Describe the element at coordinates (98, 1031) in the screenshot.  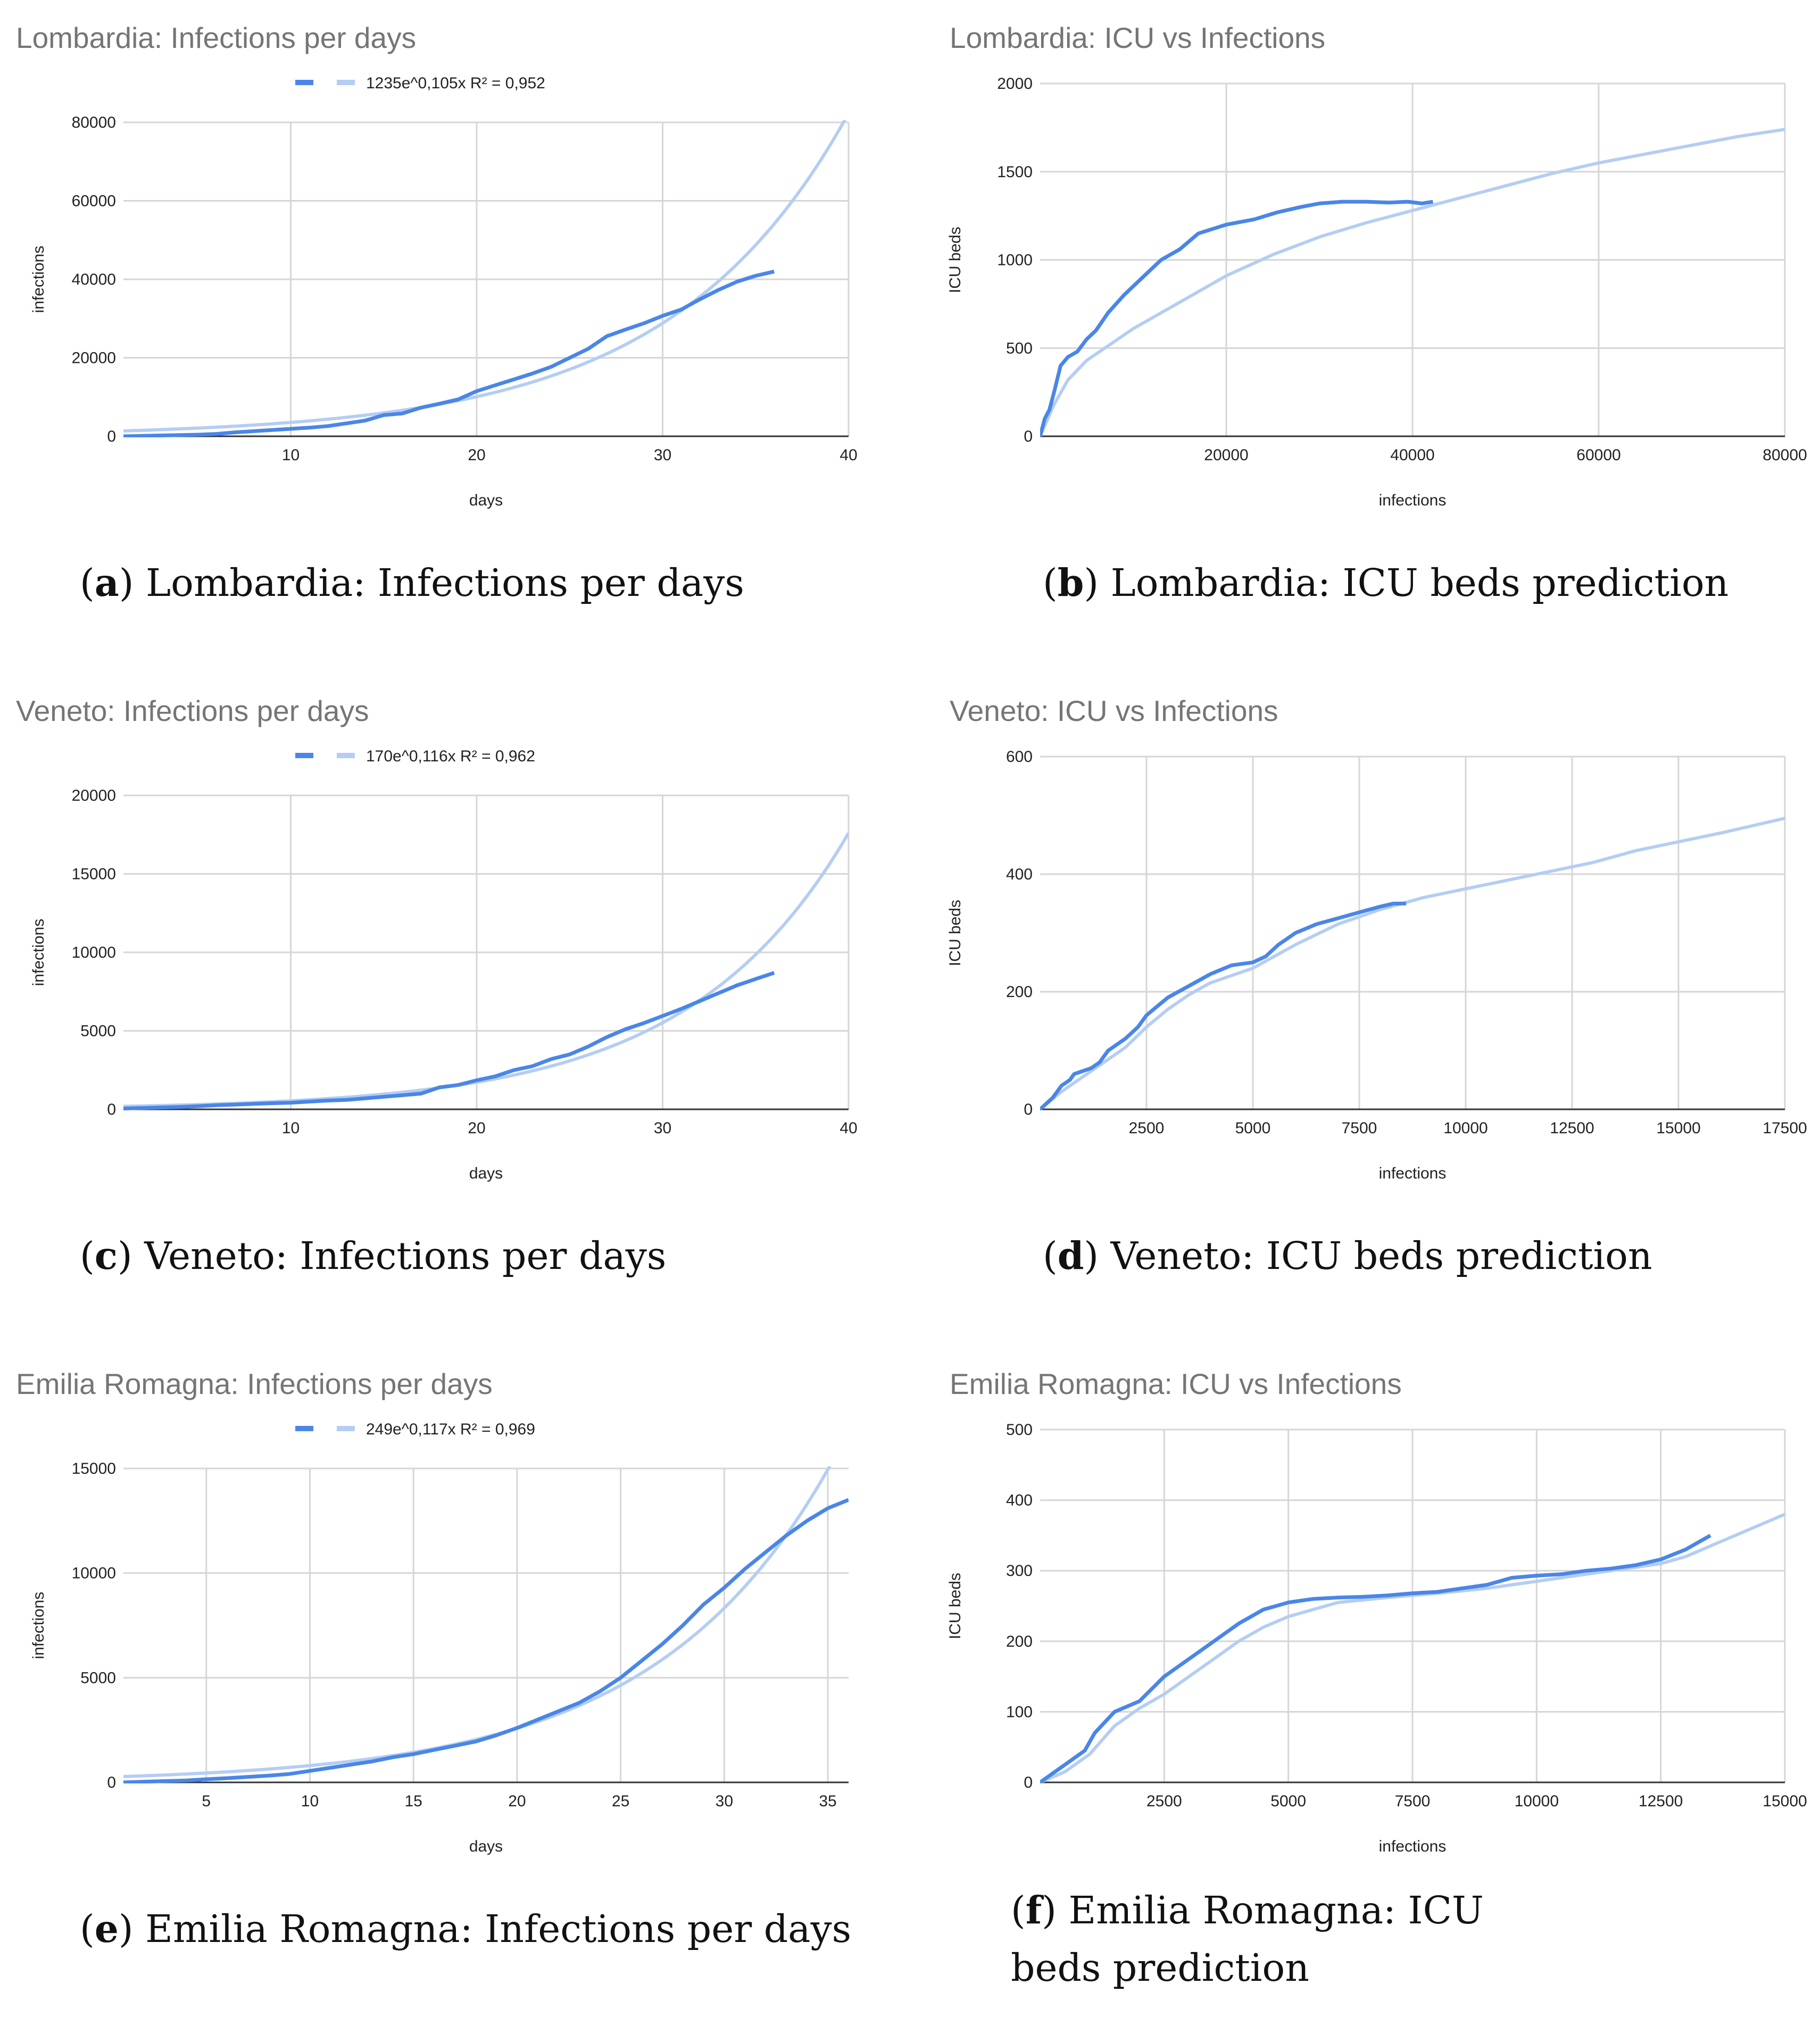
I see `y-tick-label: 5000` at that location.